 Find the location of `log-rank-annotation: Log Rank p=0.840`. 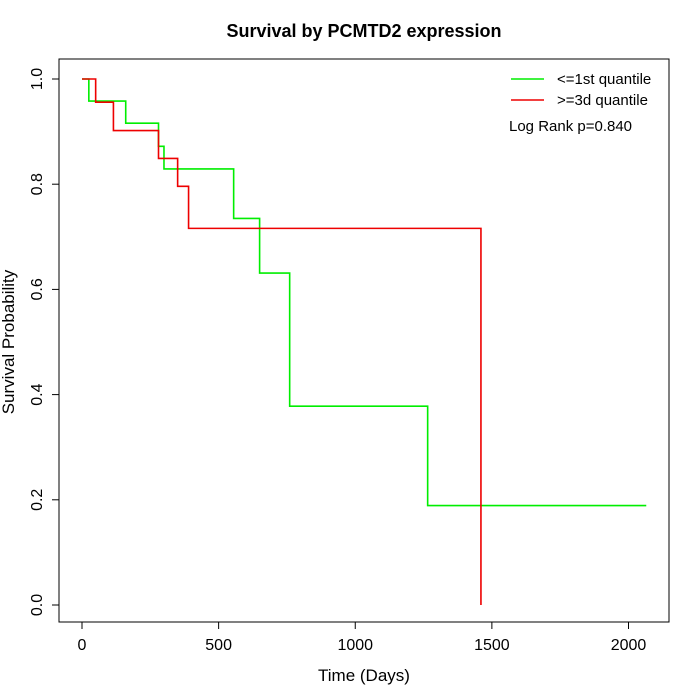

log-rank-annotation: Log Rank p=0.840 is located at coordinates (570, 126).